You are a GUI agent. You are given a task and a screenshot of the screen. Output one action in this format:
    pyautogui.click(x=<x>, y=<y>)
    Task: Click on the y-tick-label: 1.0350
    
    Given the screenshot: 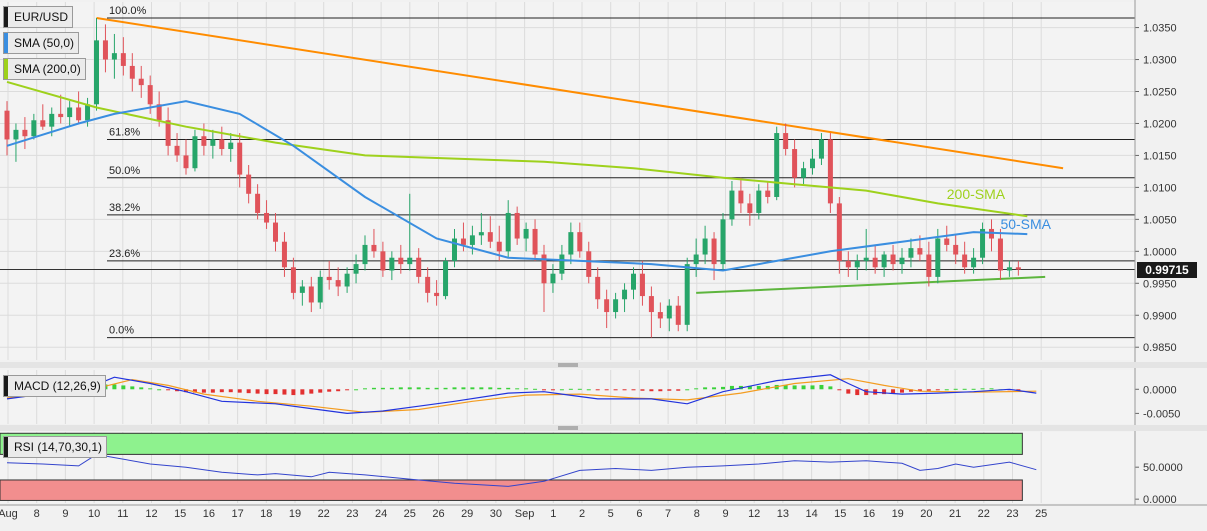 What is the action you would take?
    pyautogui.click(x=1160, y=29)
    